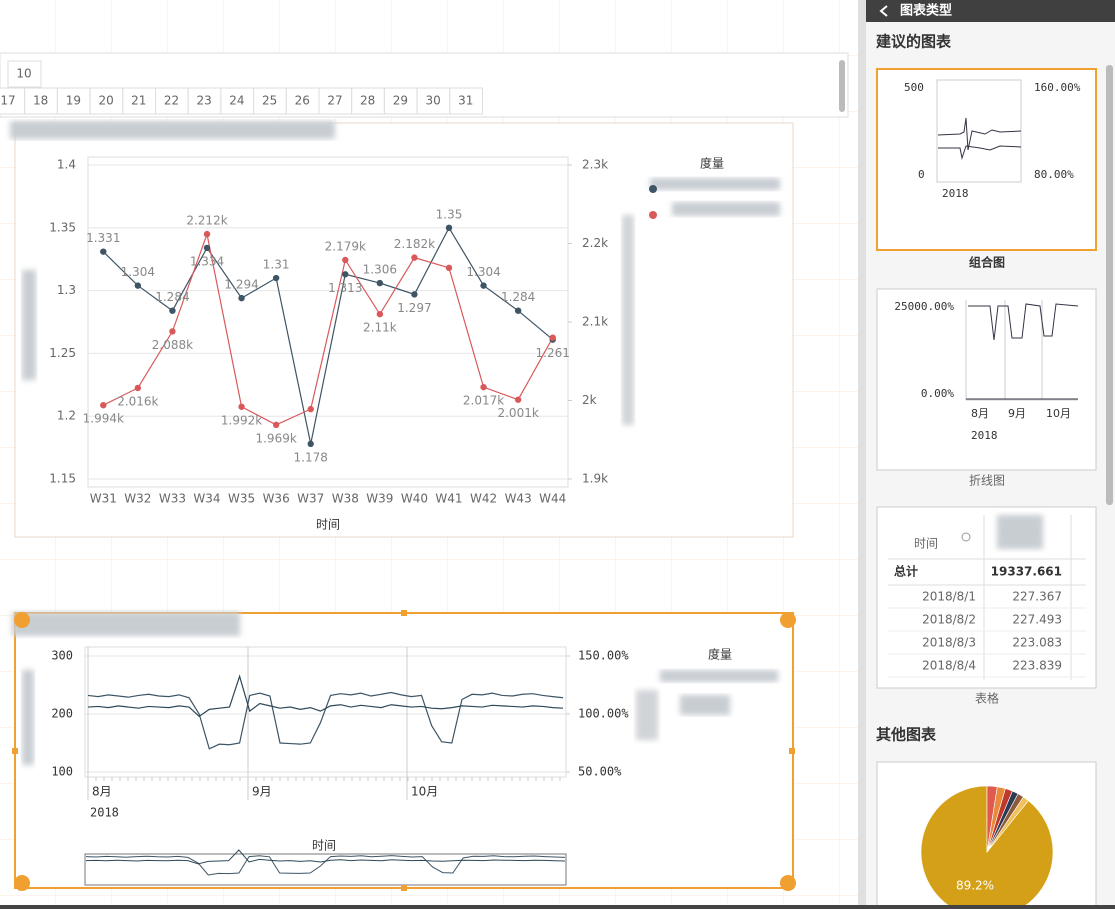 The height and width of the screenshot is (909, 1115). What do you see at coordinates (924, 306) in the screenshot?
I see `thumb-label: 25000.00%` at bounding box center [924, 306].